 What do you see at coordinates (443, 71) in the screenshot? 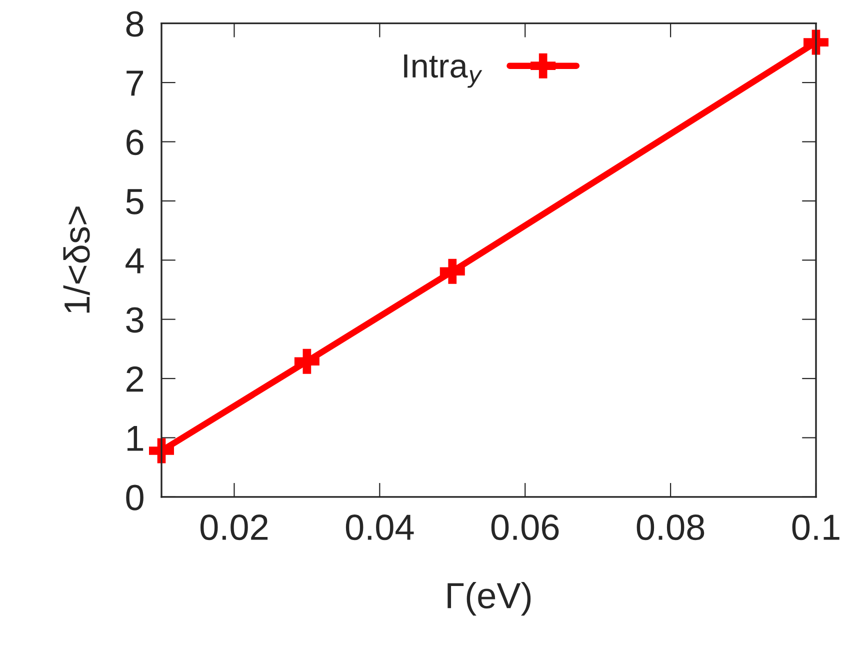
I see `legend-label: Intra$_{y}$` at bounding box center [443, 71].